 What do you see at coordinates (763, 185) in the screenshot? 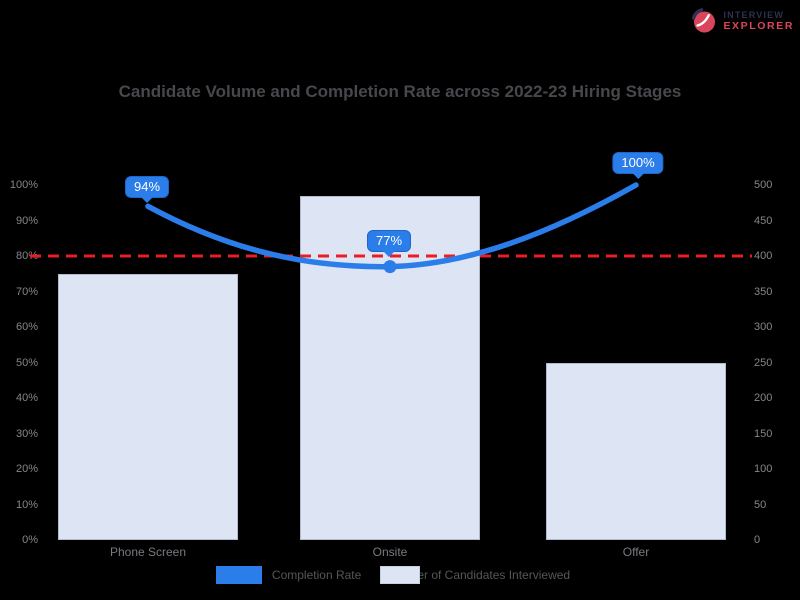
I see `right-axis-tick-label: 500` at bounding box center [763, 185].